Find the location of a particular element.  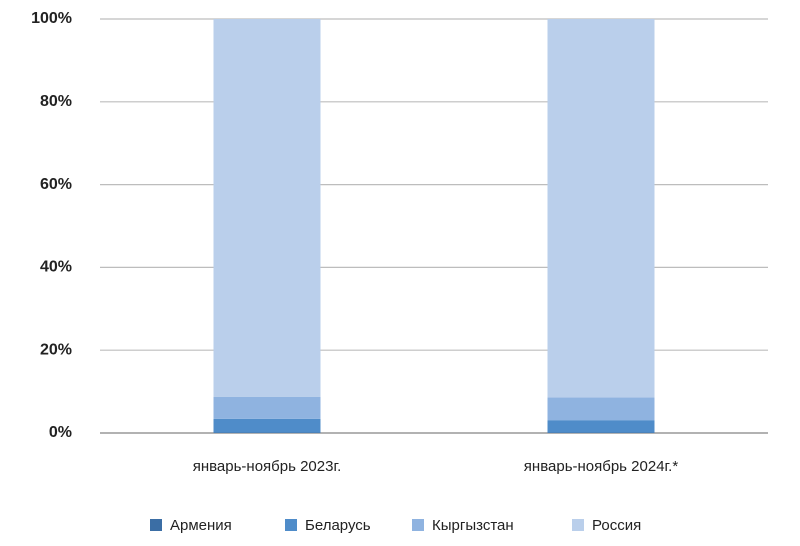

y-tick-label: 100% is located at coordinates (51, 18).